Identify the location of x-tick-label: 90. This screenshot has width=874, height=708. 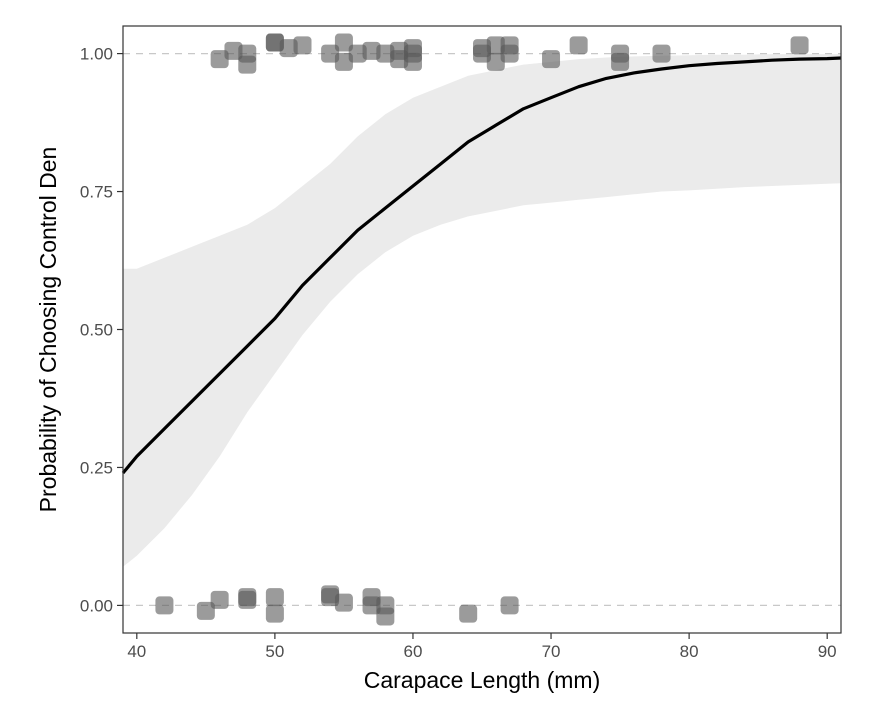
(827, 651).